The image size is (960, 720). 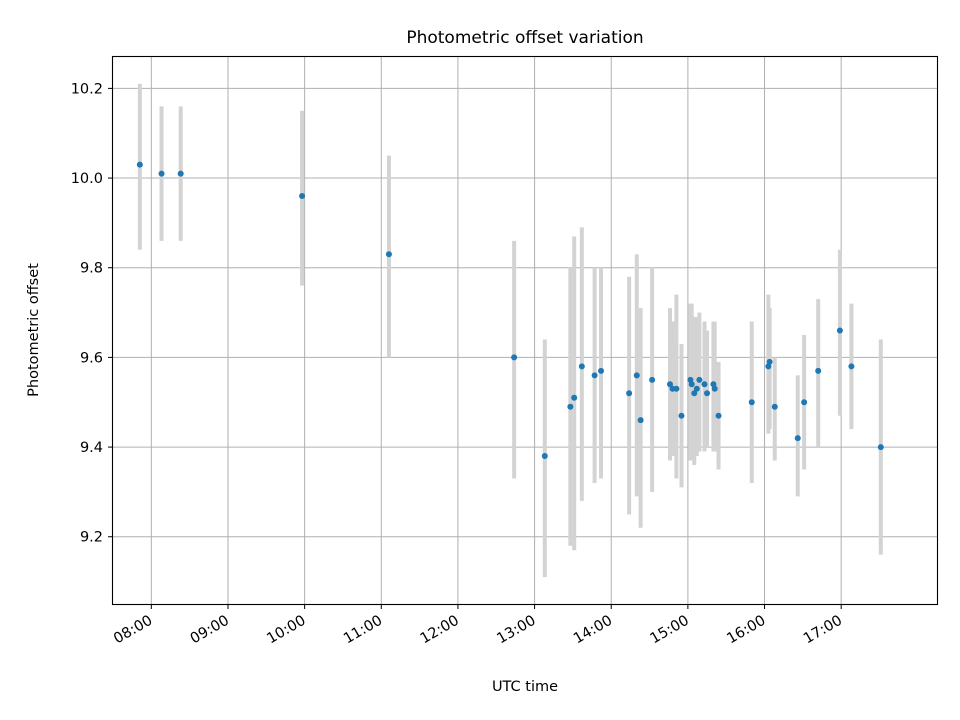 I want to click on y-tick-label: 9.8, so click(x=91, y=269).